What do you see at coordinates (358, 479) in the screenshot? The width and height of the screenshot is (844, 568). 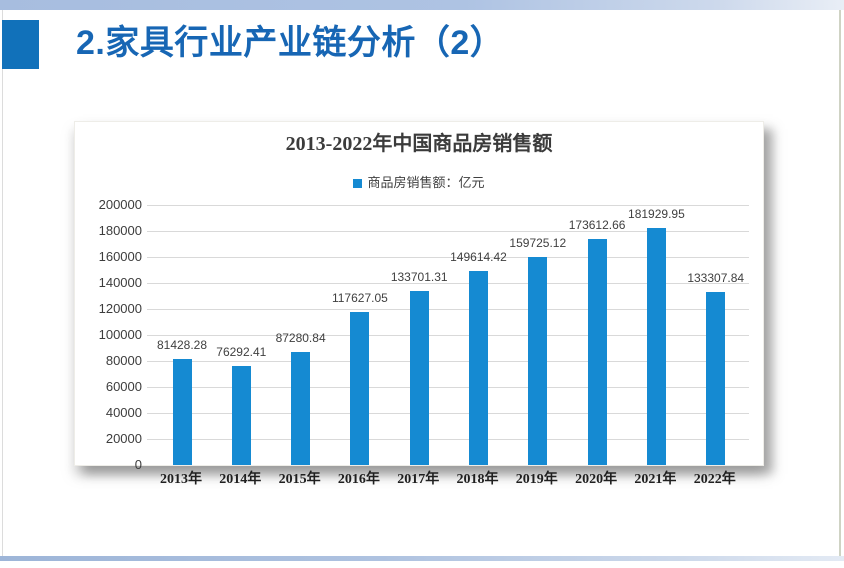 I see `x-category-label: 2016年` at bounding box center [358, 479].